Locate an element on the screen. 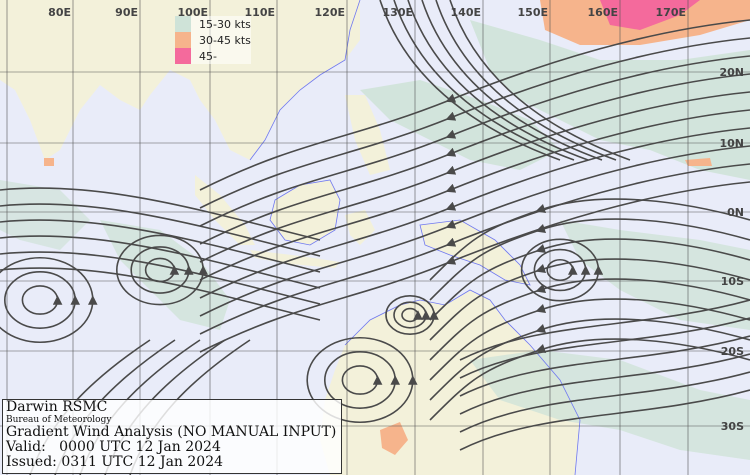  longitude-label: 120E is located at coordinates (330, 12).